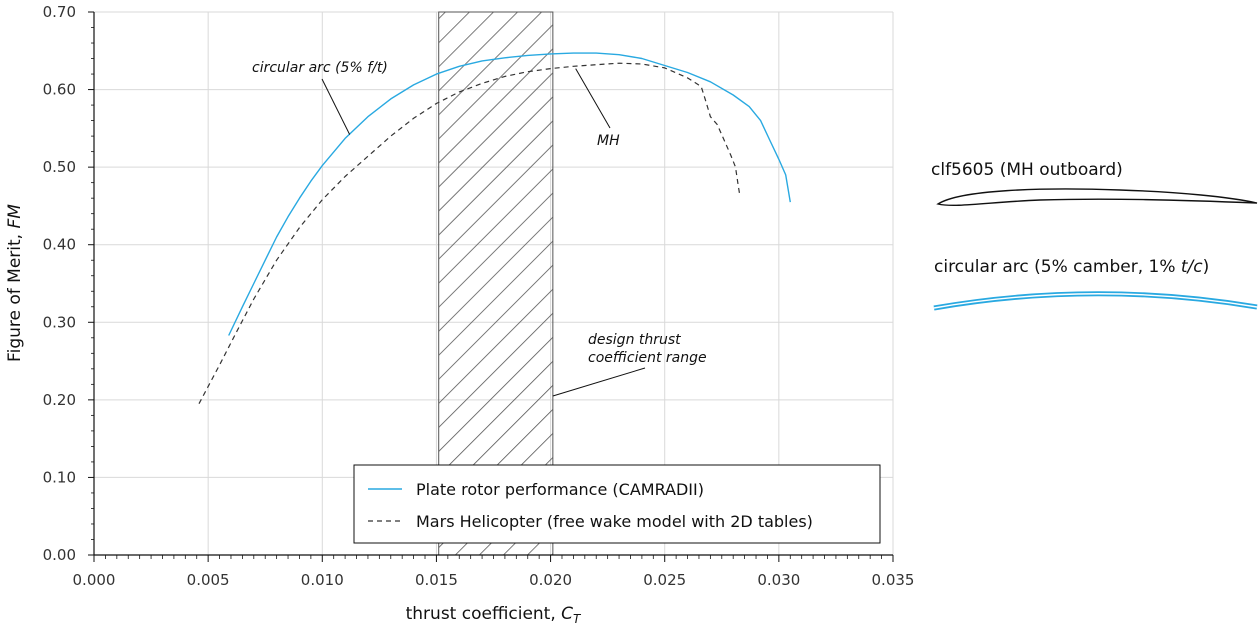 Image resolution: width=1259 pixels, height=635 pixels. Describe the element at coordinates (59, 90) in the screenshot. I see `y-tick-label: 0.60` at that location.